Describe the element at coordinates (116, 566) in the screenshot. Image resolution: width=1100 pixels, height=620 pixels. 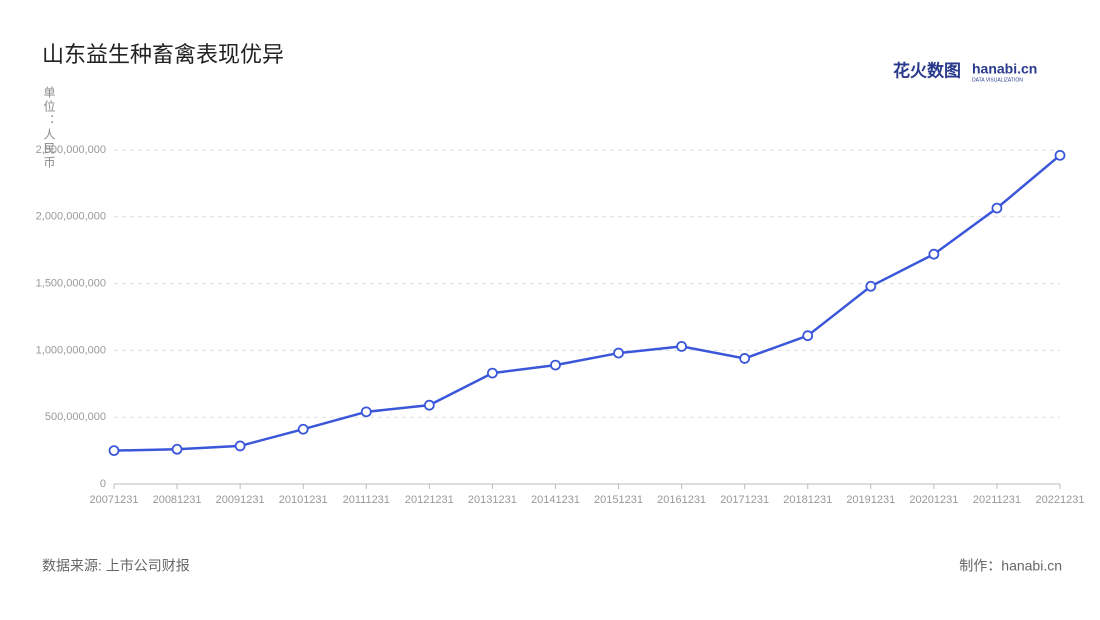
I see `source: 数据来源: 上市公司财报` at that location.